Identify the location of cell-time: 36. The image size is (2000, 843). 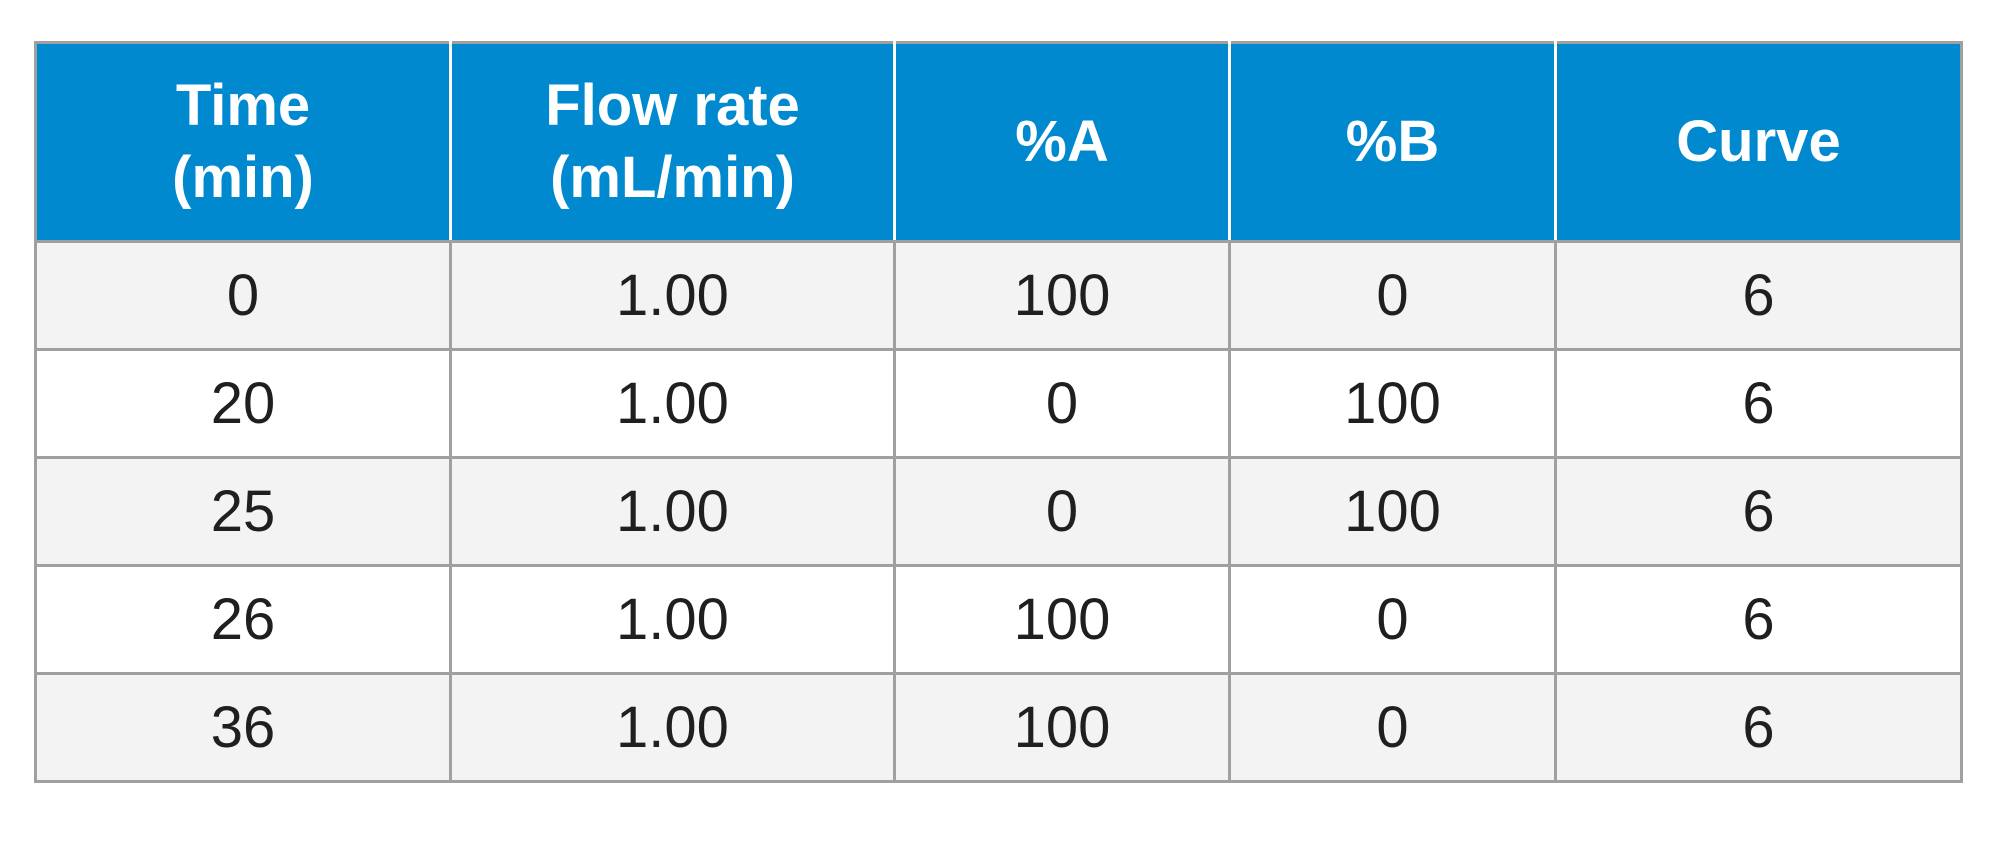
(243, 727).